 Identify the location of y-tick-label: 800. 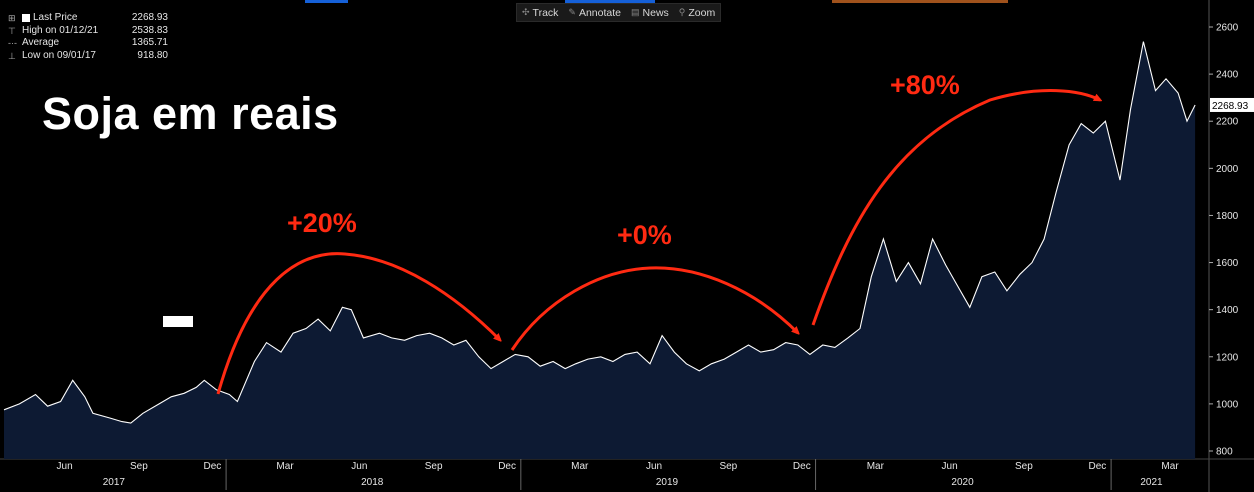
(1224, 452).